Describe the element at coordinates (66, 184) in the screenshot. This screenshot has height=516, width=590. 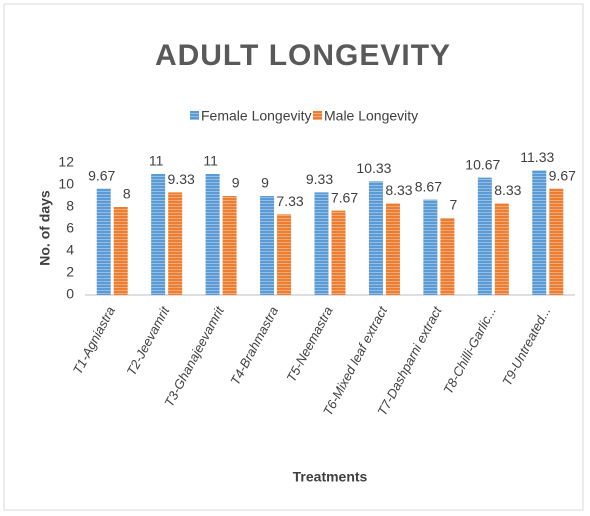
I see `y-tick-label: 10` at that location.